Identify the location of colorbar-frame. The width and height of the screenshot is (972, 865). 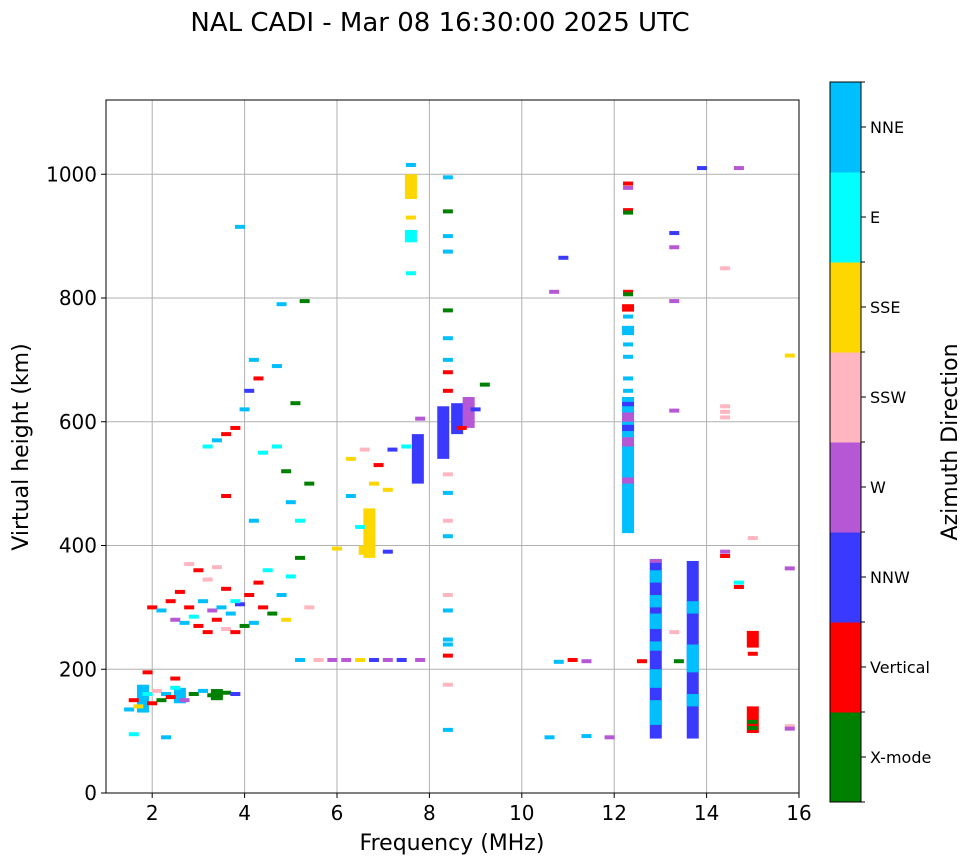
(845, 442).